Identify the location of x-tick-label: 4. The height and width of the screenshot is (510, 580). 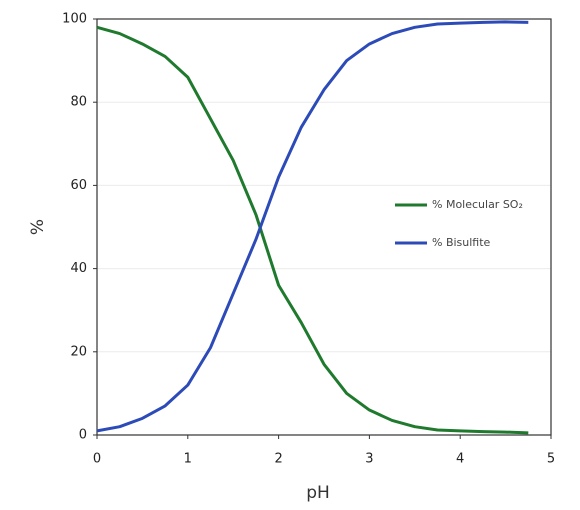
(460, 459).